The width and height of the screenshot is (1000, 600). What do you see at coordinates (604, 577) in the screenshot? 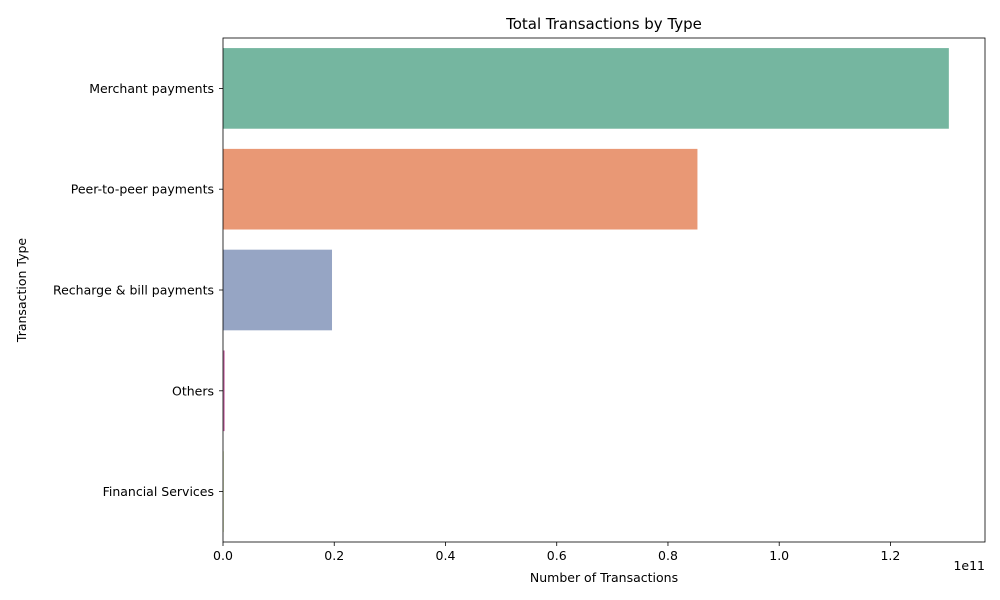
I see `x-axis-label: Number of Transactions` at bounding box center [604, 577].